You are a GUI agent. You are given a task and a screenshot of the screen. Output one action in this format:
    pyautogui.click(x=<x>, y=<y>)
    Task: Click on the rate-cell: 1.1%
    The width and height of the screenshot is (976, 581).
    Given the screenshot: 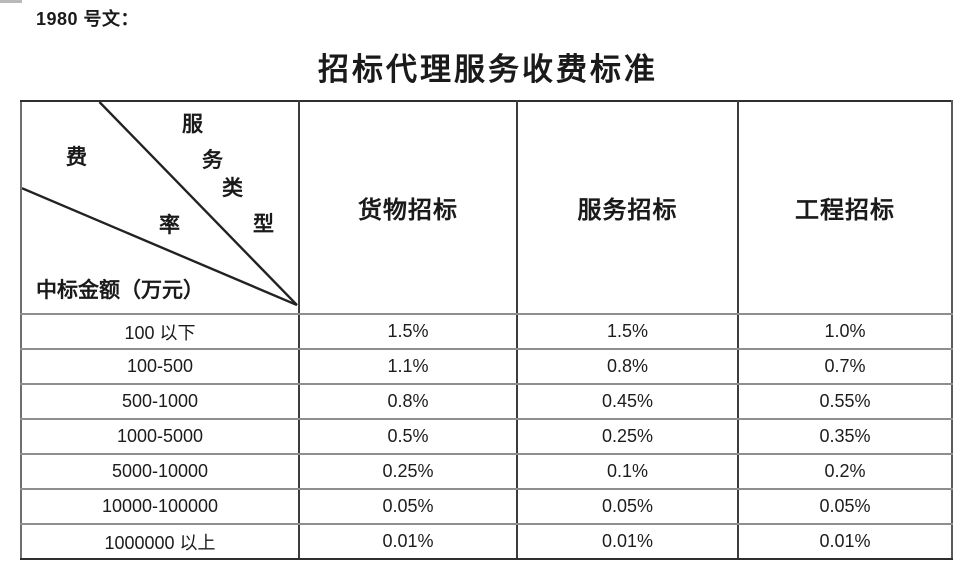 What is the action you would take?
    pyautogui.click(x=408, y=366)
    